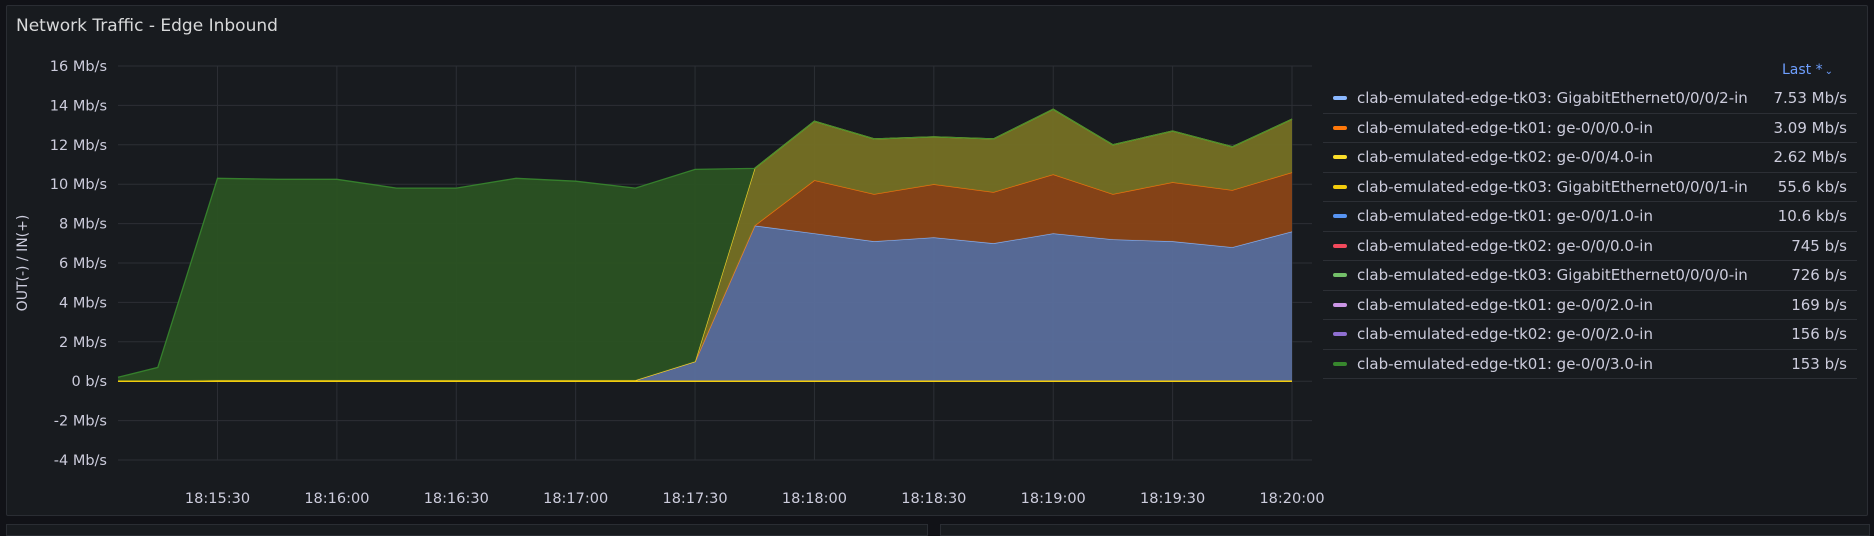  What do you see at coordinates (1812, 216) in the screenshot?
I see `legend-last-value: 10.6 kb/s` at bounding box center [1812, 216].